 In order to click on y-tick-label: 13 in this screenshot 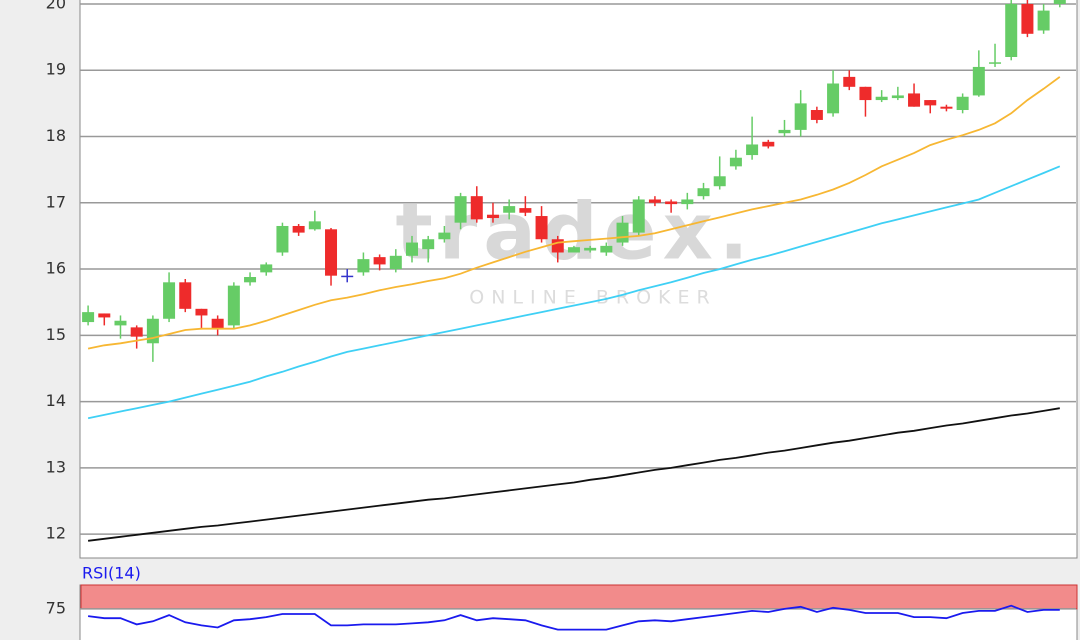, I will do `click(56, 466)`.